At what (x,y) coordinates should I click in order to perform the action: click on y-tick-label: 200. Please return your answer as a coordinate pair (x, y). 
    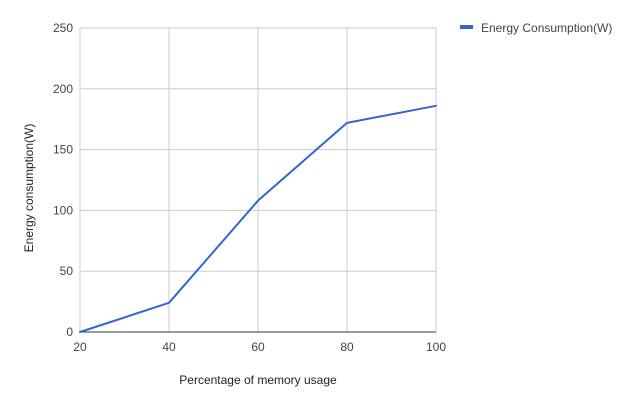
    Looking at the image, I should click on (63, 89).